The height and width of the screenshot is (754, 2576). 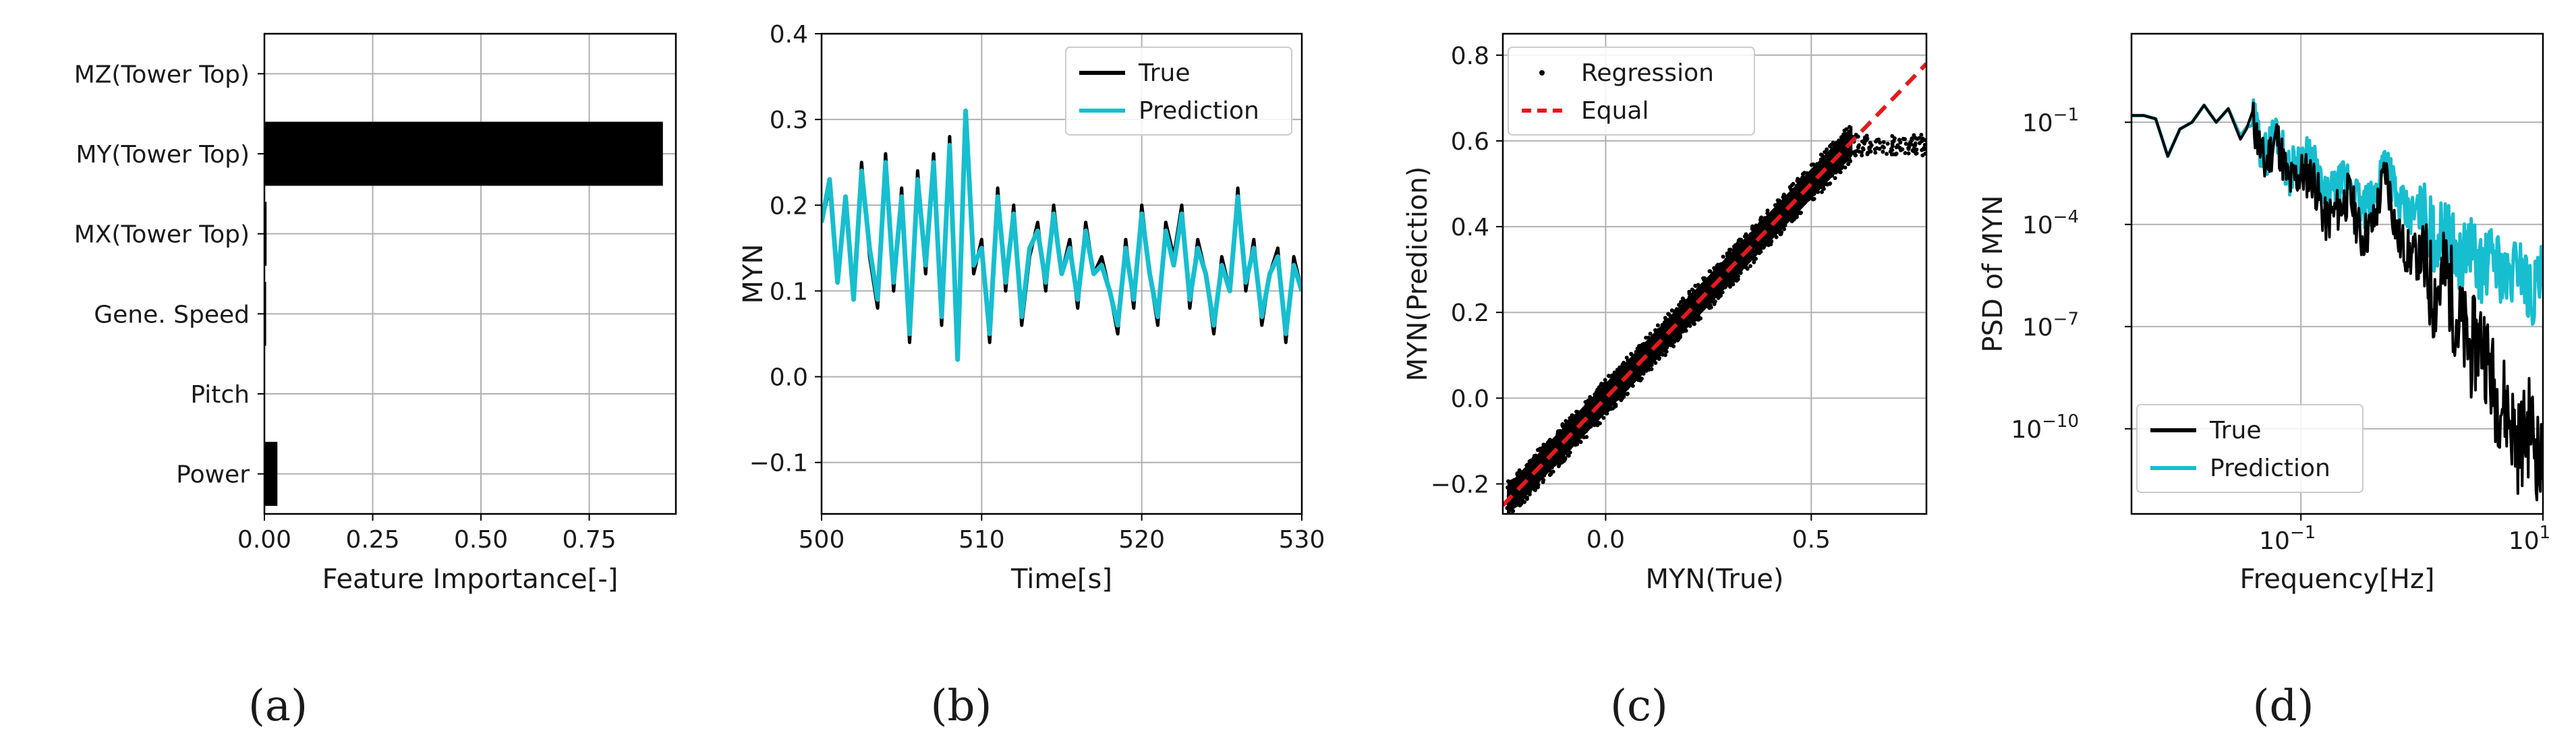 What do you see at coordinates (2066, 115) in the screenshot?
I see `y-tick-label-0-exponent: −1` at bounding box center [2066, 115].